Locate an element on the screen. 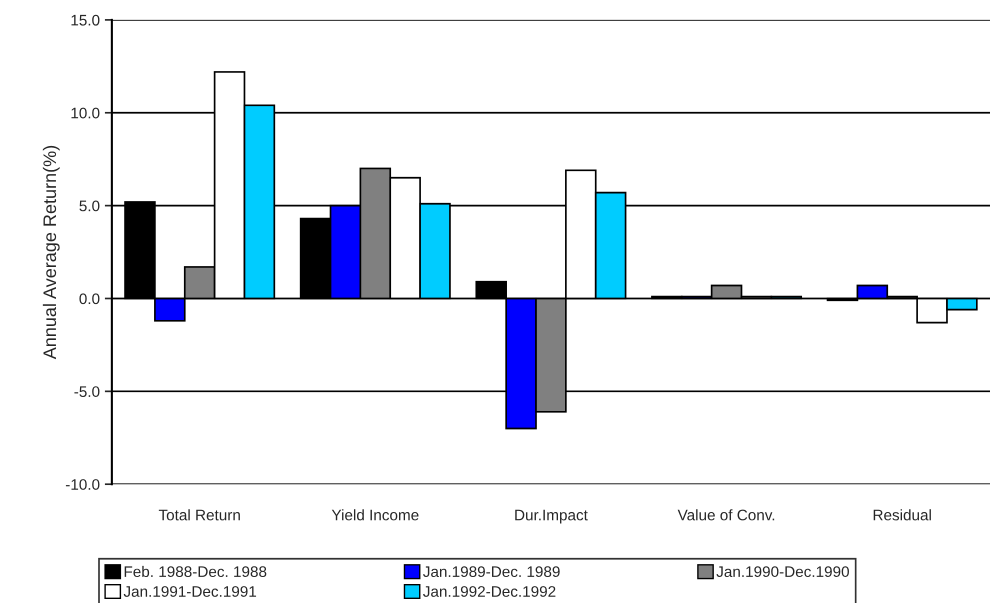 The image size is (990, 603). y-tick-label: -5.0 is located at coordinates (87, 392).